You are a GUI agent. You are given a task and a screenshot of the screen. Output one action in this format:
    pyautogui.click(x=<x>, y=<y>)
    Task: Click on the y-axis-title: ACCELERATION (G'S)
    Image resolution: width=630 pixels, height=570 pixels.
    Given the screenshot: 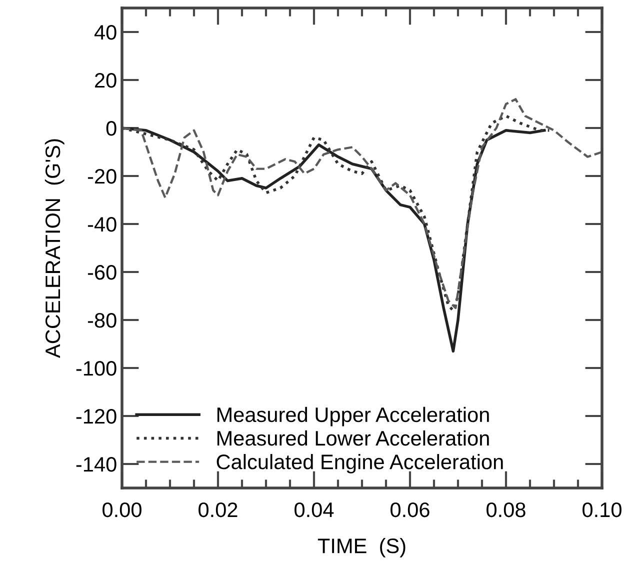 What is the action you would take?
    pyautogui.click(x=54, y=248)
    